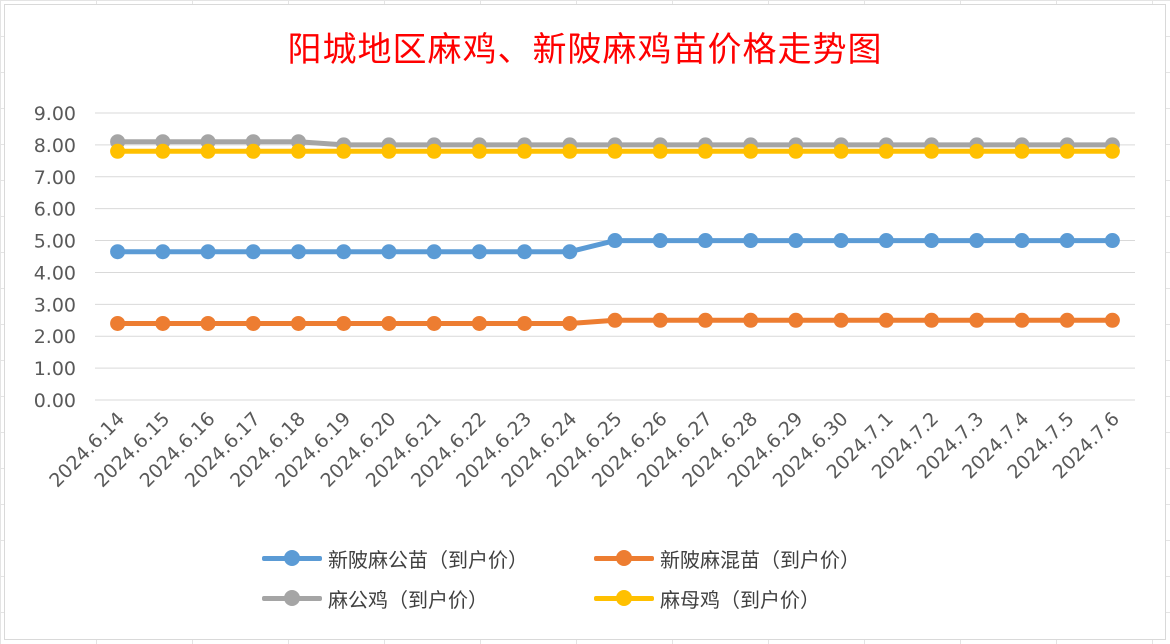 The image size is (1170, 644). What do you see at coordinates (585, 580) in the screenshot?
I see `chart-legend: 新陂麻公苗（到户价） 新陂麻混苗（到户价） 麻公鸡（到户价） 麻母鸡（到户价）` at bounding box center [585, 580].